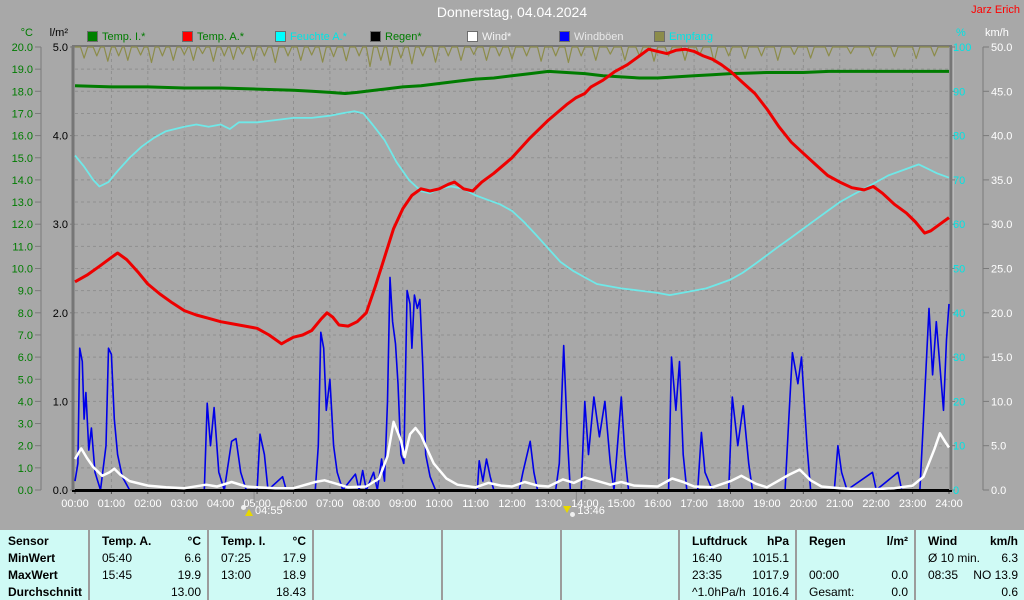 The image size is (1024, 600). What do you see at coordinates (777, 541) in the screenshot?
I see `column-unit: hPa` at bounding box center [777, 541].